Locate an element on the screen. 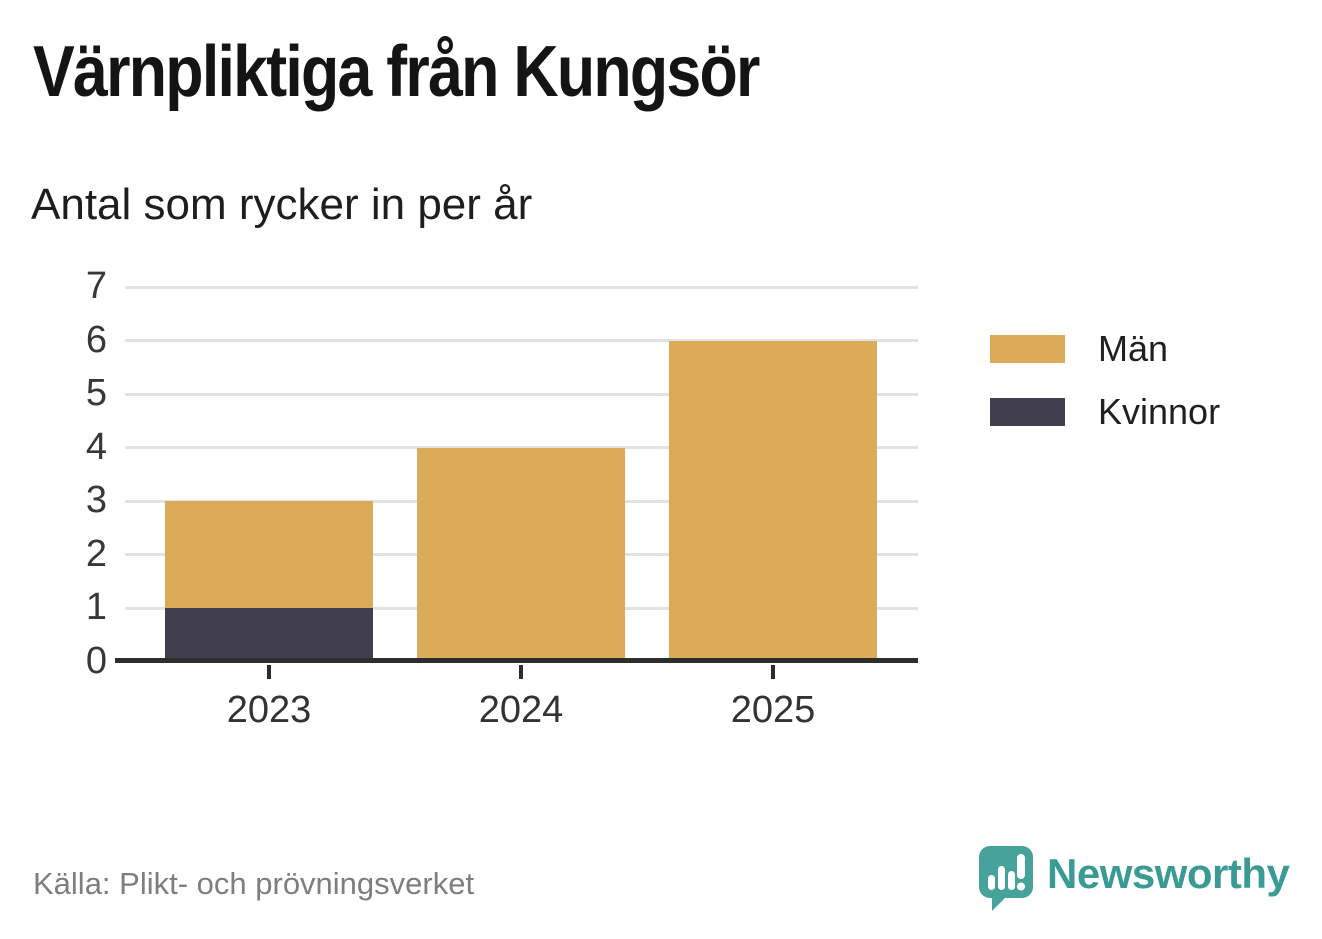 Image resolution: width=1322 pixels, height=939 pixels. newsworthy-brand: Newsworthy is located at coordinates (1134, 878).